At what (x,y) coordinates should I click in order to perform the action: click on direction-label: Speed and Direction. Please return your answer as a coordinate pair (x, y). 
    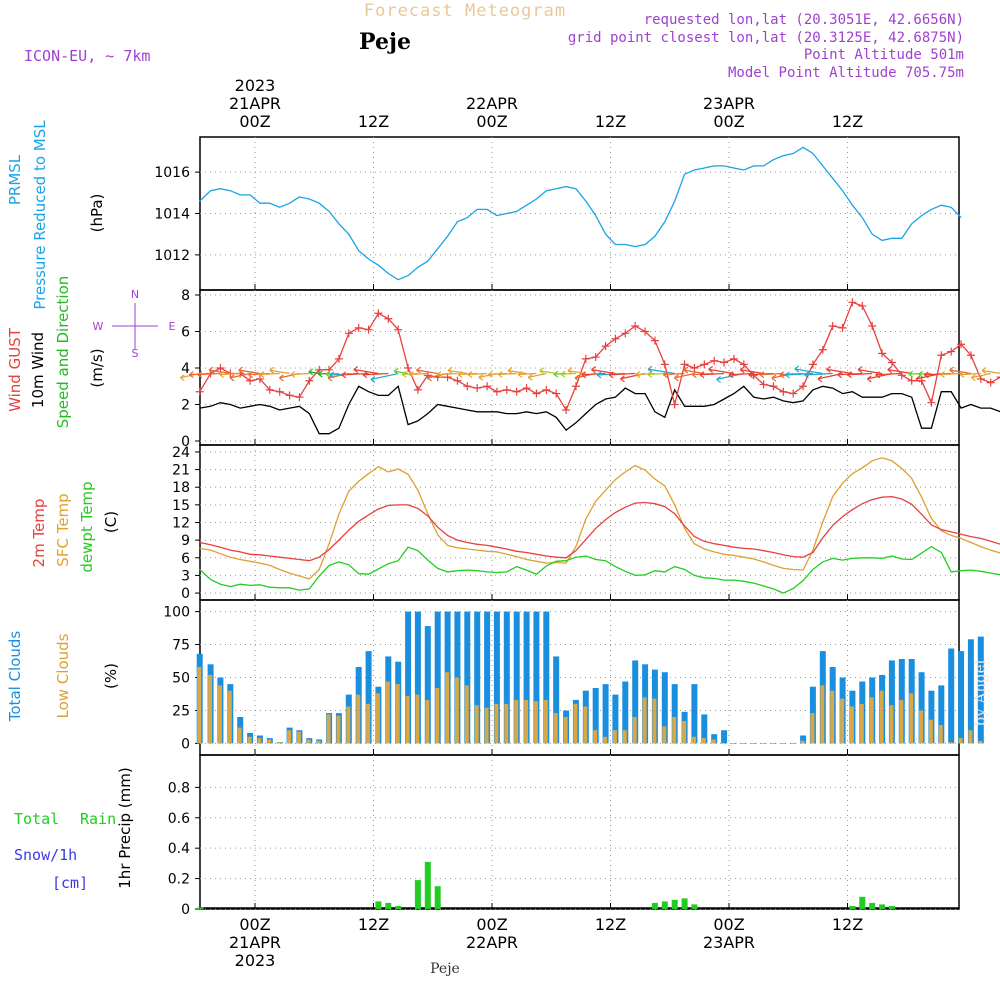
    Looking at the image, I should click on (63, 352).